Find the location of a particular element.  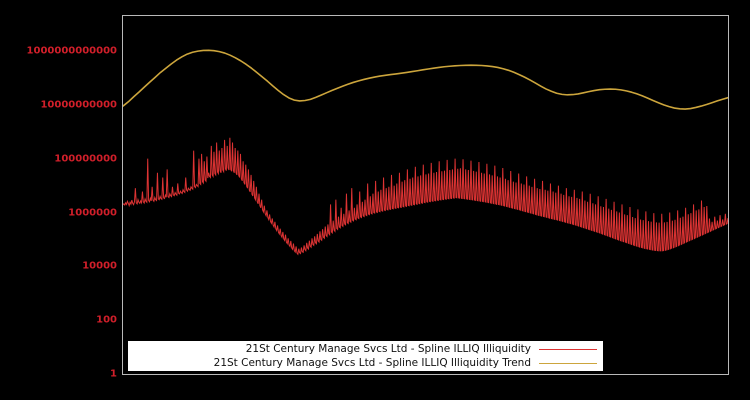

series-line-trend is located at coordinates (425, 79).